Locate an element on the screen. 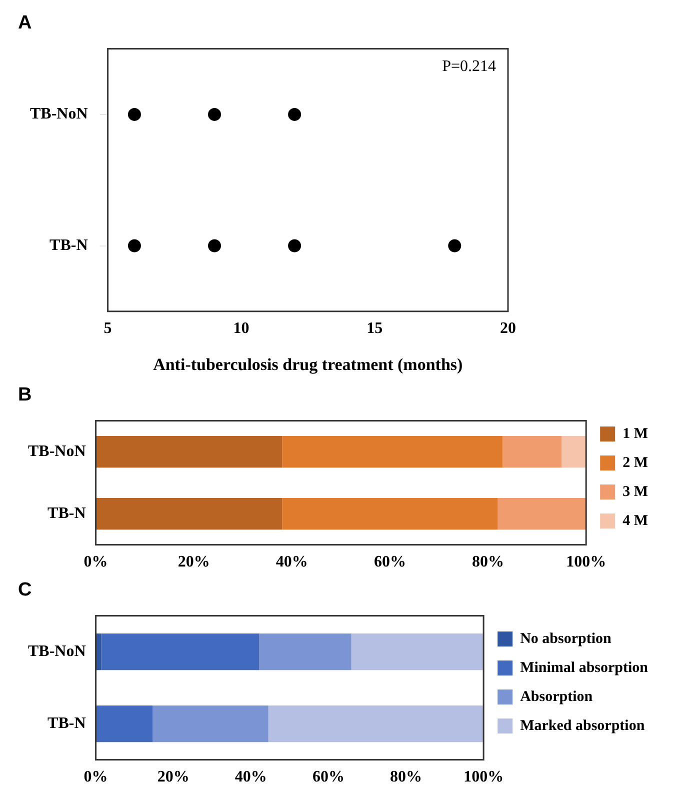  legend-label: 3 M is located at coordinates (635, 492).